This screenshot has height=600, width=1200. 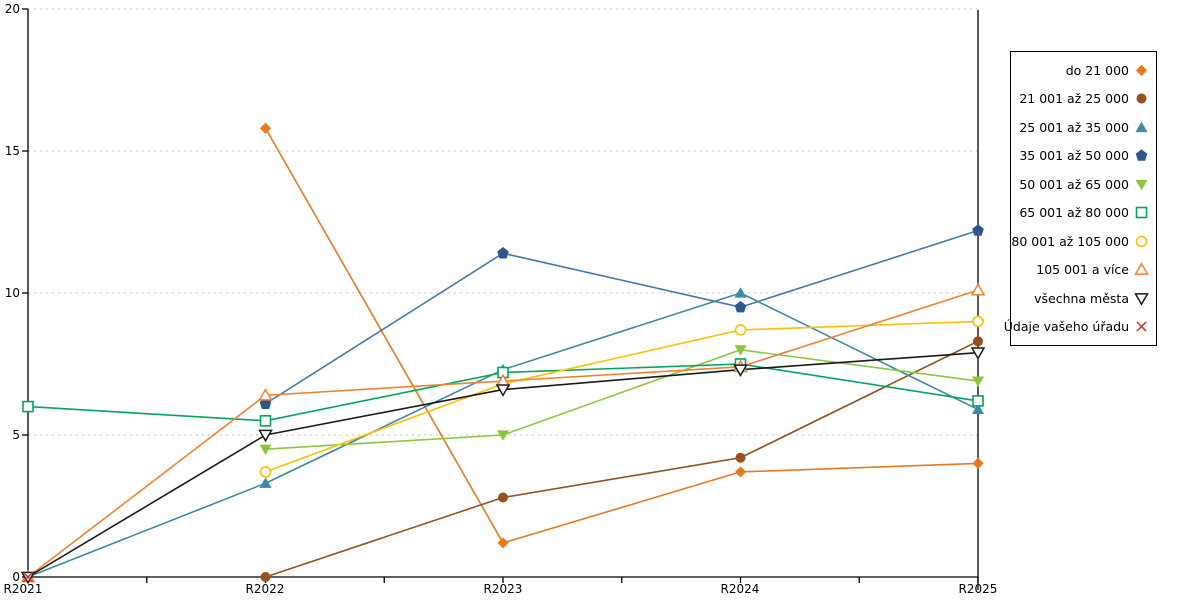 I want to click on marker-series2-R2024, so click(x=740, y=292).